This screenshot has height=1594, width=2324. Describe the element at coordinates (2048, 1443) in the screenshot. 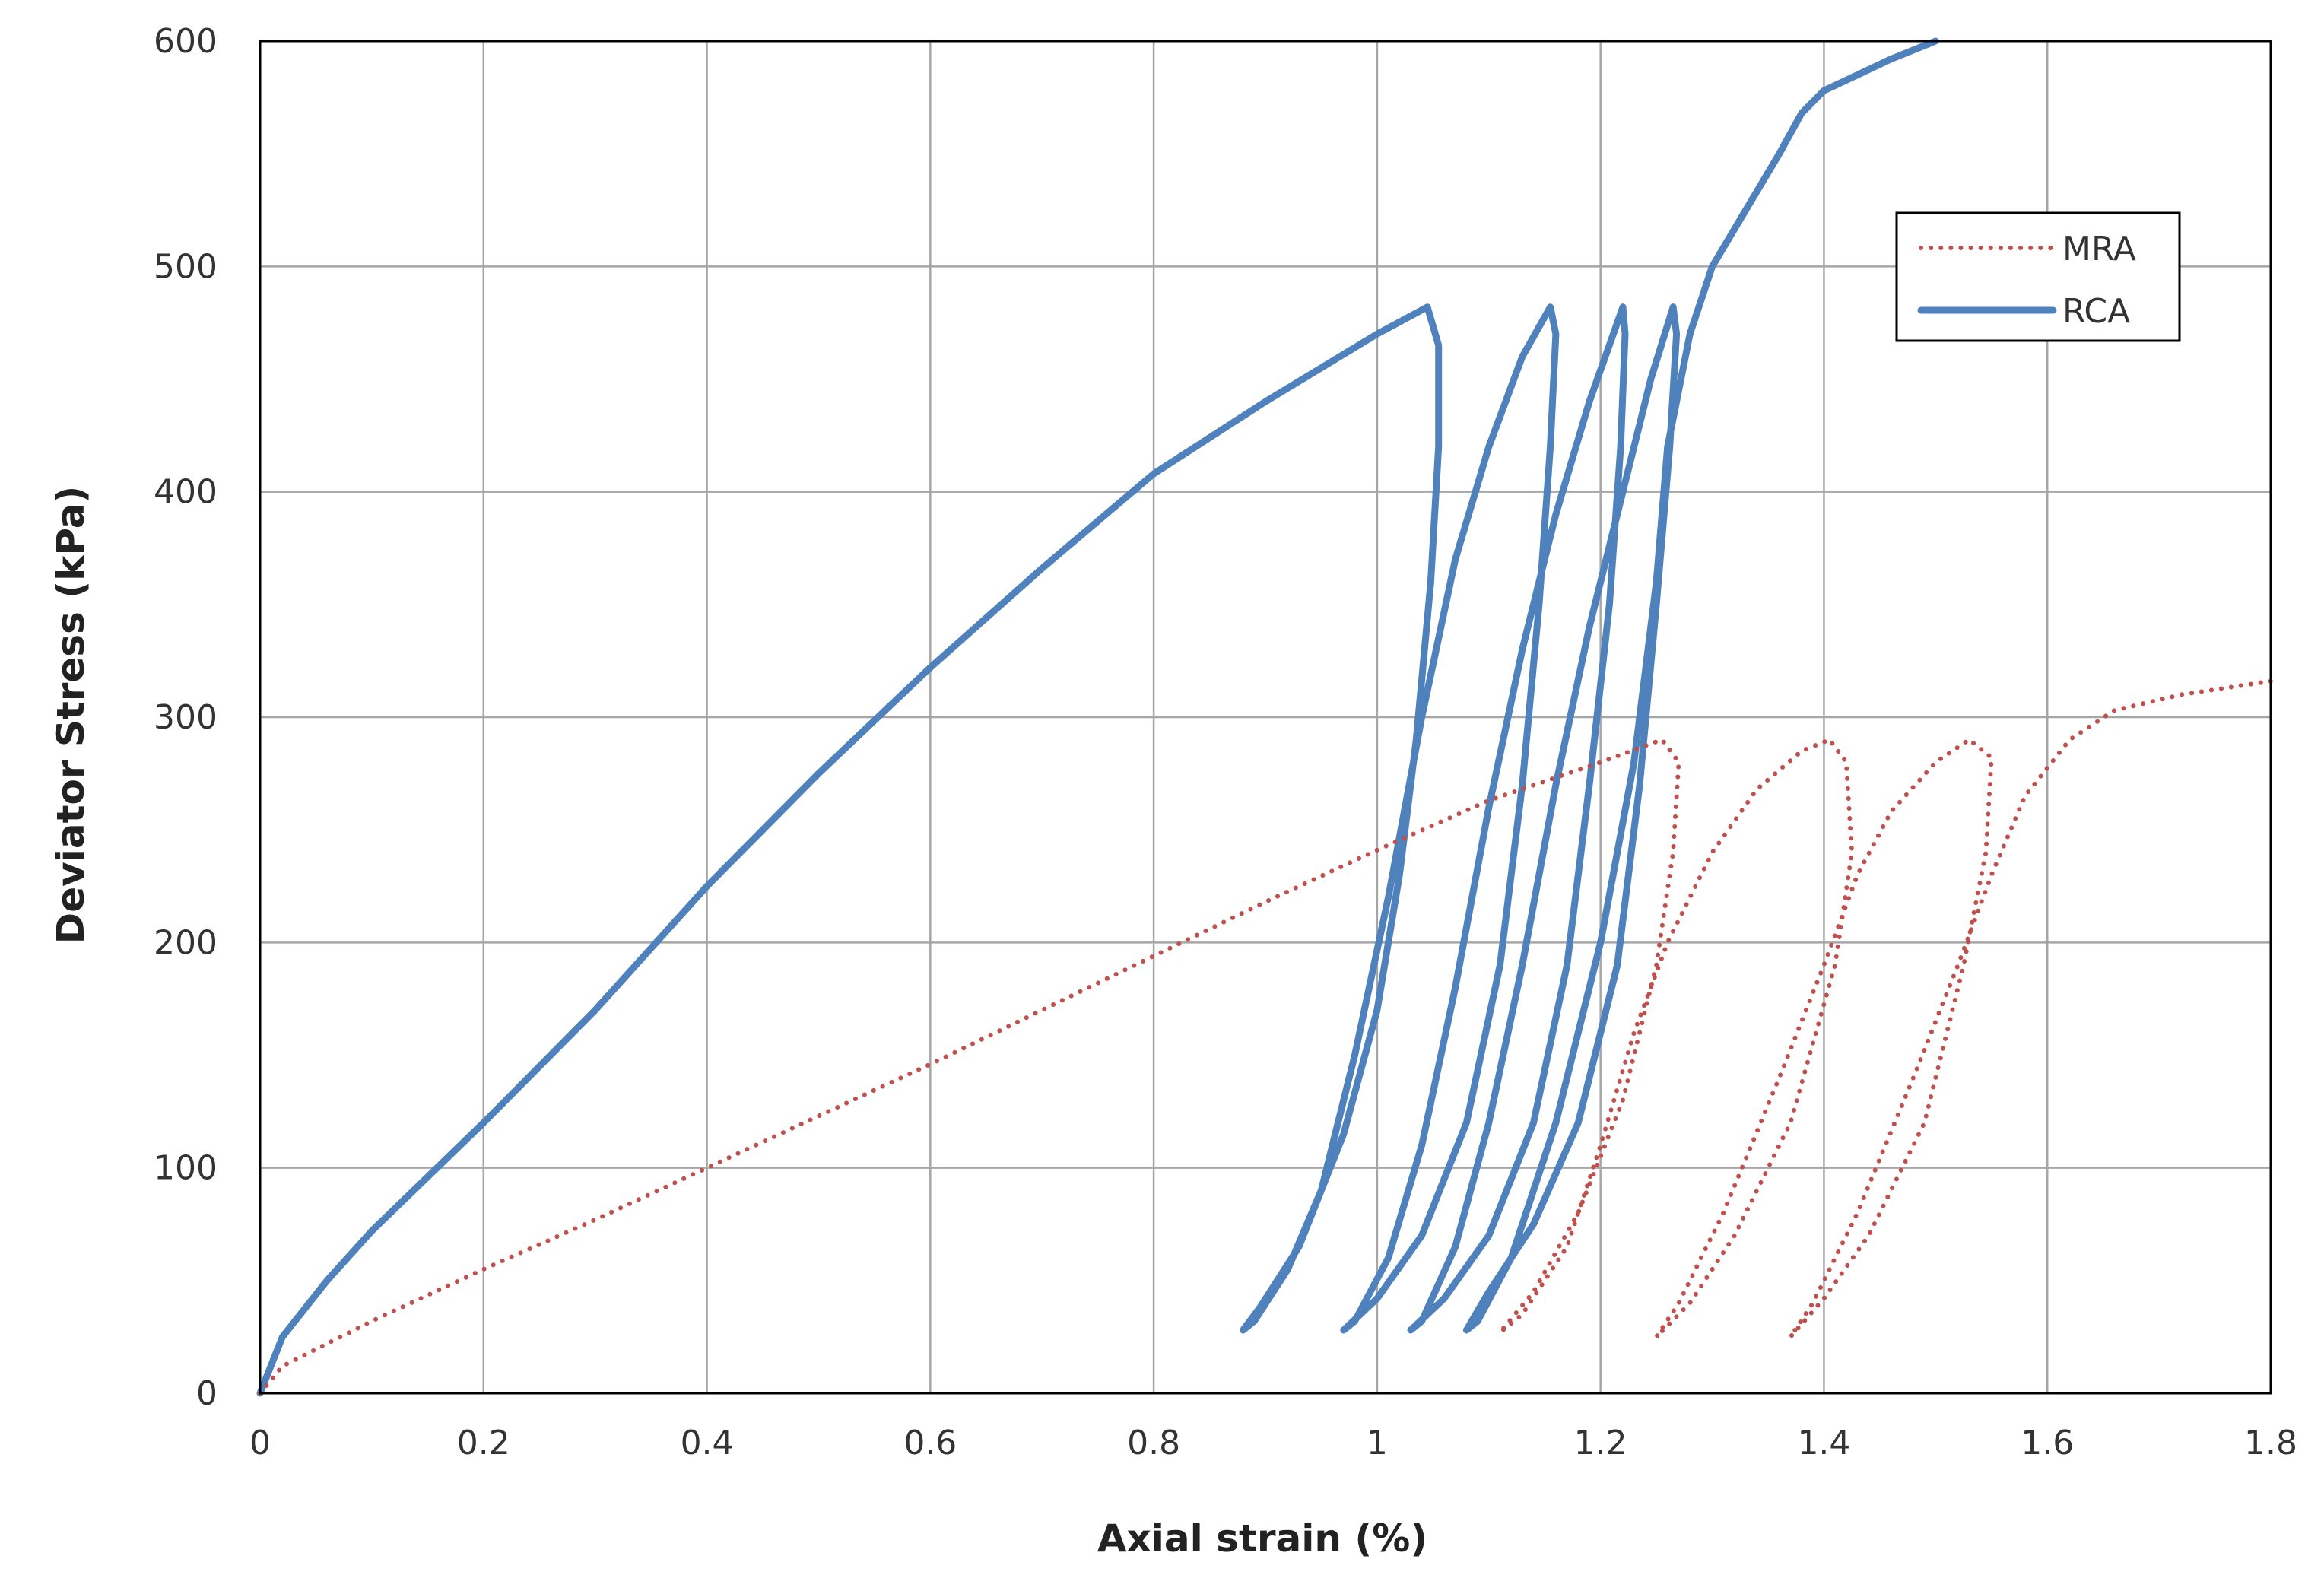

I see `x-tick-label: 1.6` at that location.